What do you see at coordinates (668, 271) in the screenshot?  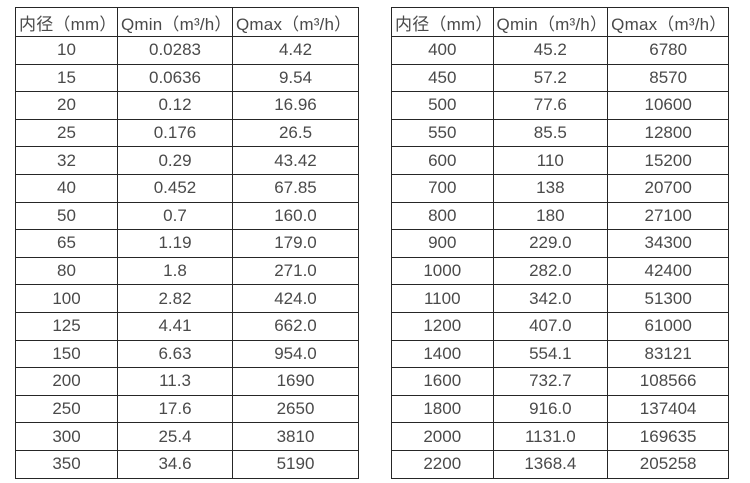 I see `cell: 42400` at bounding box center [668, 271].